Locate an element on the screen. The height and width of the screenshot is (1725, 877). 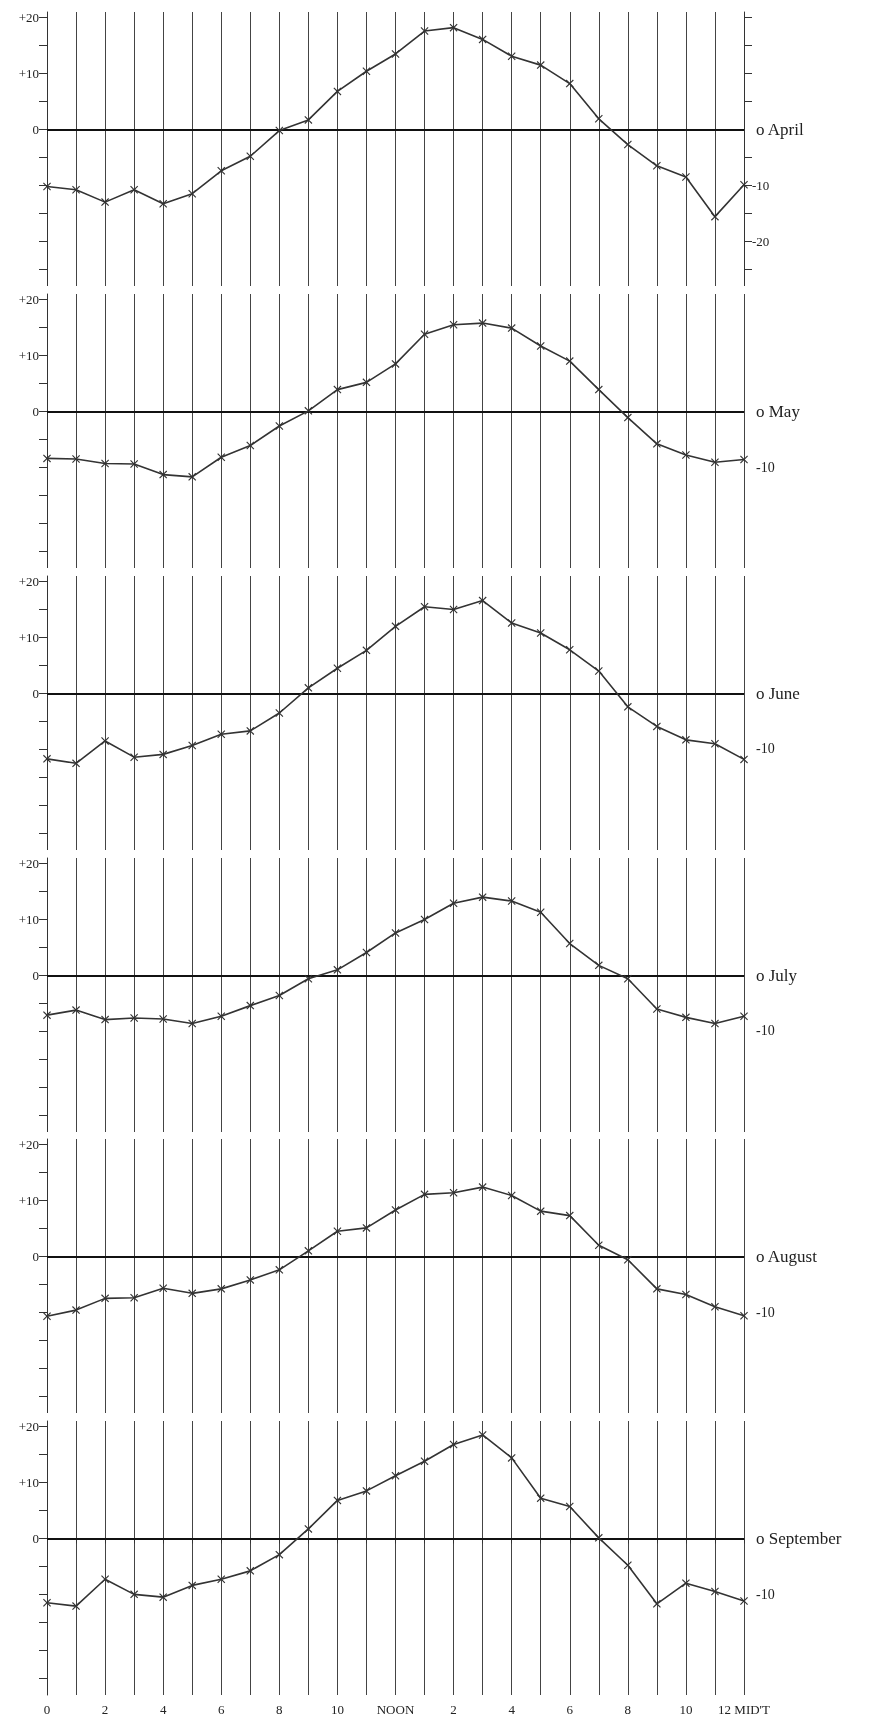
x-tick-label: 8 is located at coordinates (628, 1710).